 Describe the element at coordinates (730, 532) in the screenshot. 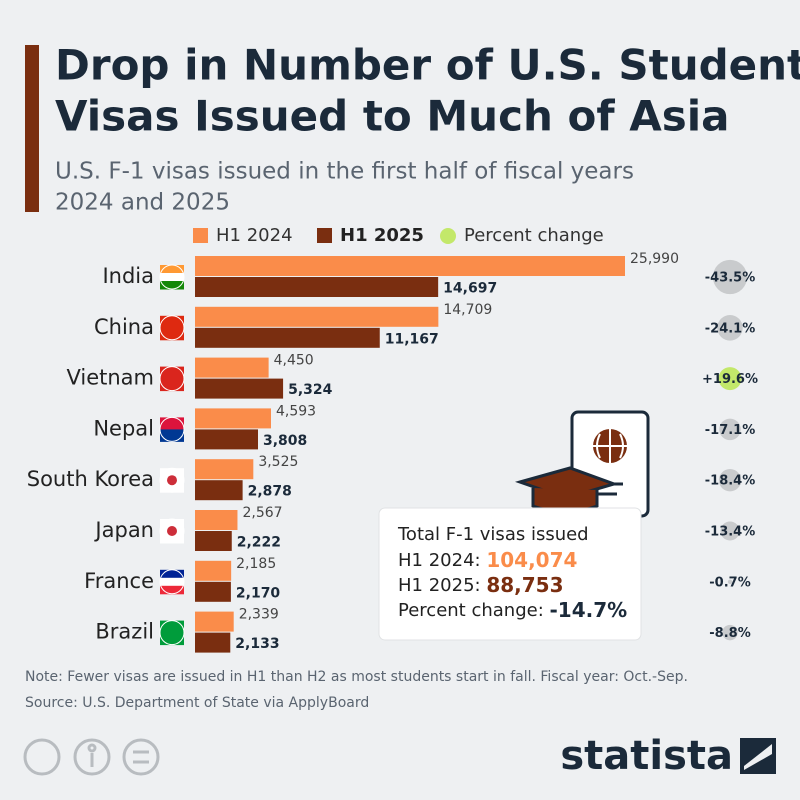

I see `percent-label: -13.4%` at that location.